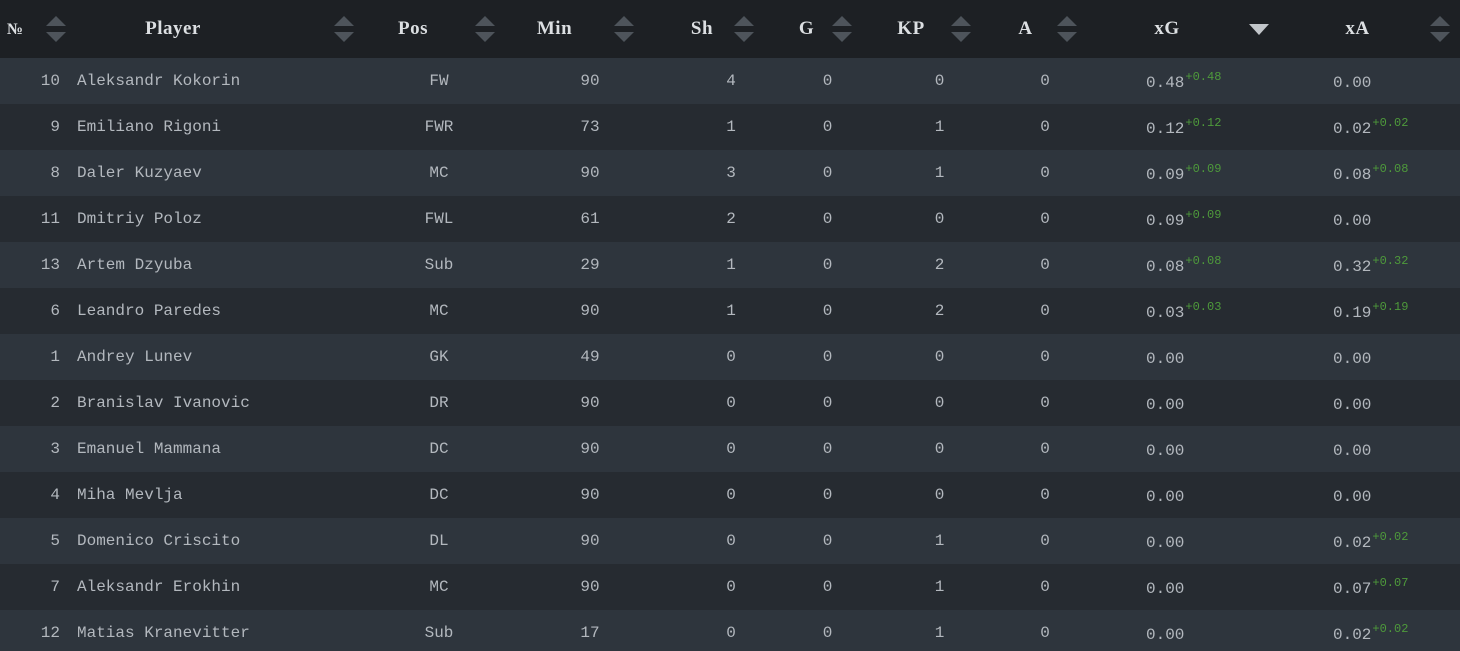 The image size is (1460, 651). What do you see at coordinates (50, 219) in the screenshot?
I see `player-number: 11` at bounding box center [50, 219].